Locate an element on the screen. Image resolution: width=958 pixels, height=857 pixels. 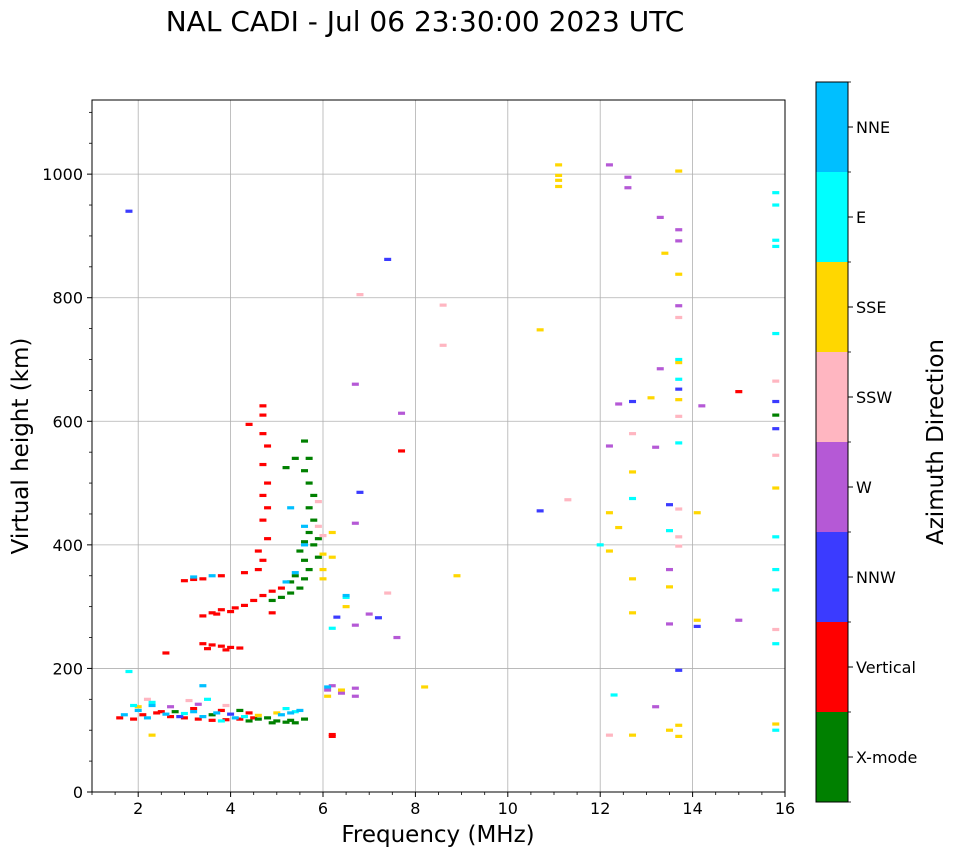
y-tick-label: 0 is located at coordinates (78, 792).